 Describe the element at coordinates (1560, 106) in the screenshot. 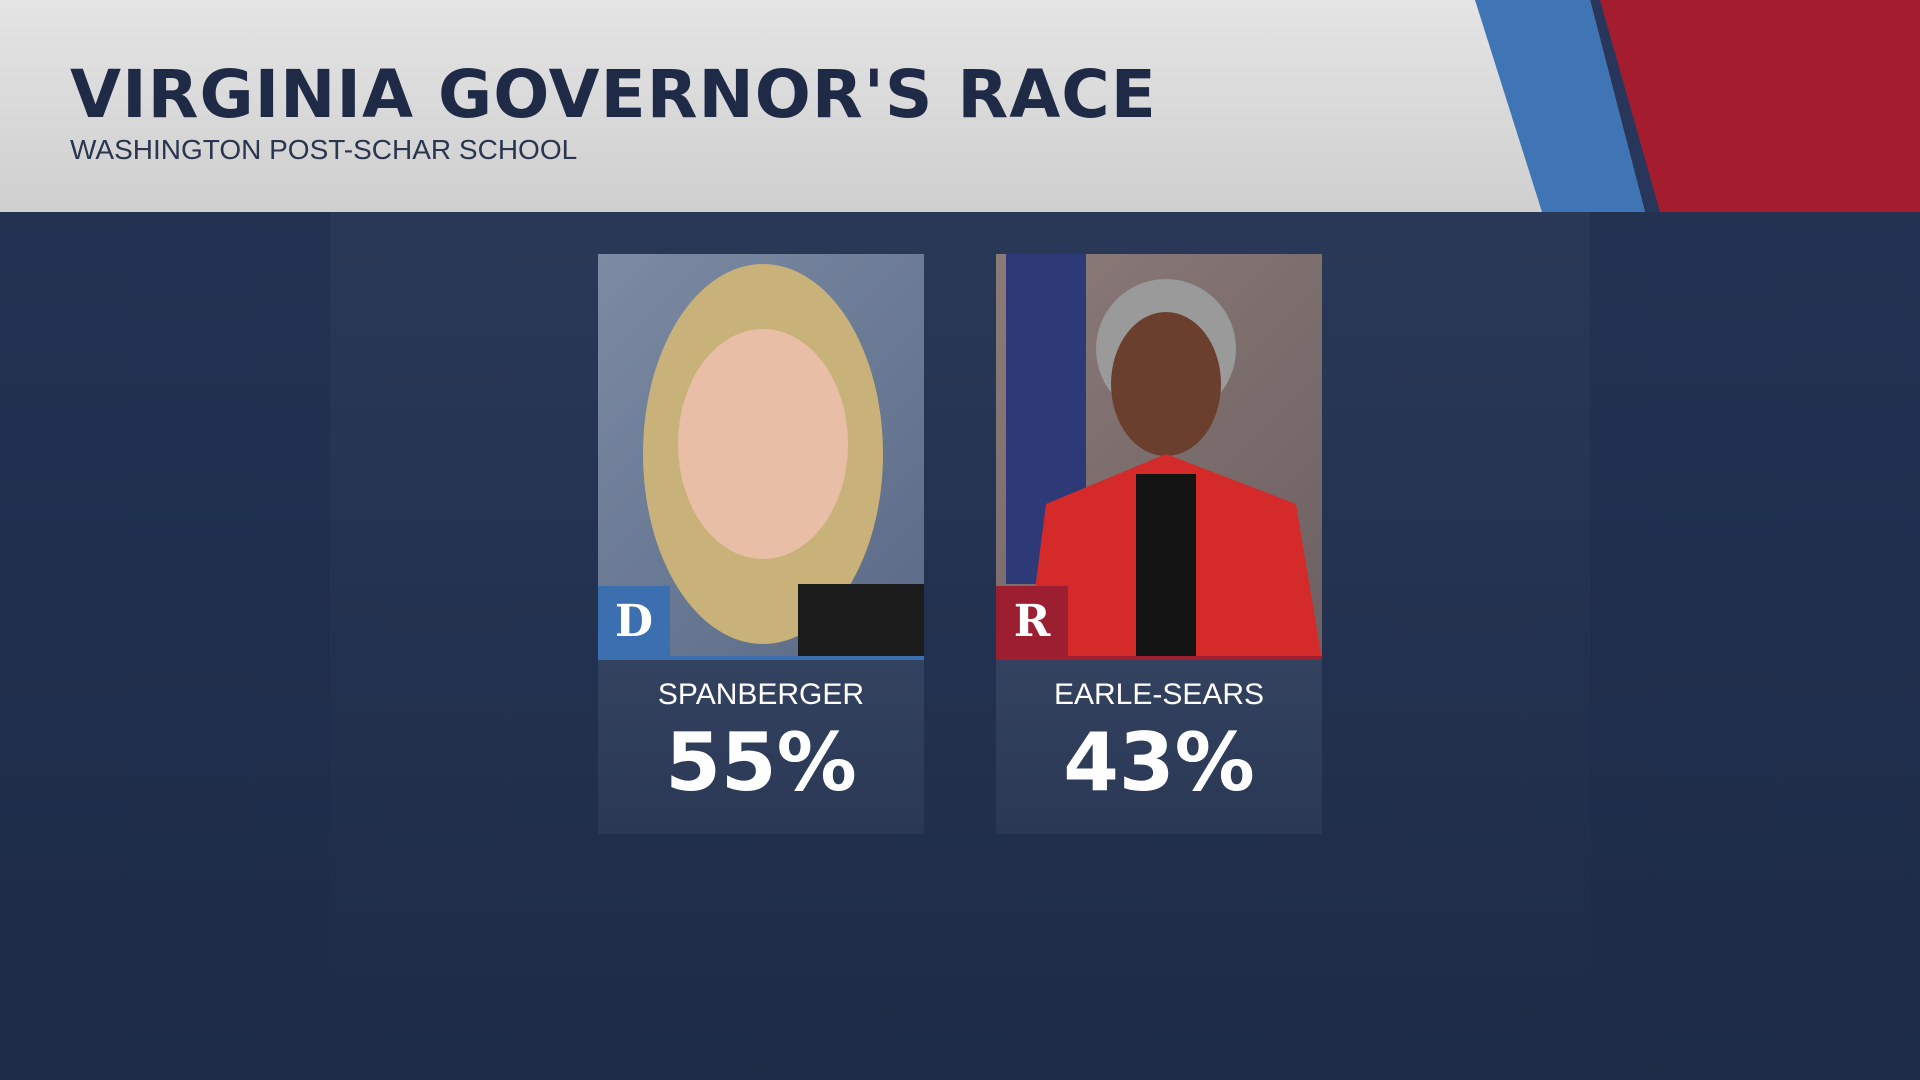

I see `blue-stripe` at that location.